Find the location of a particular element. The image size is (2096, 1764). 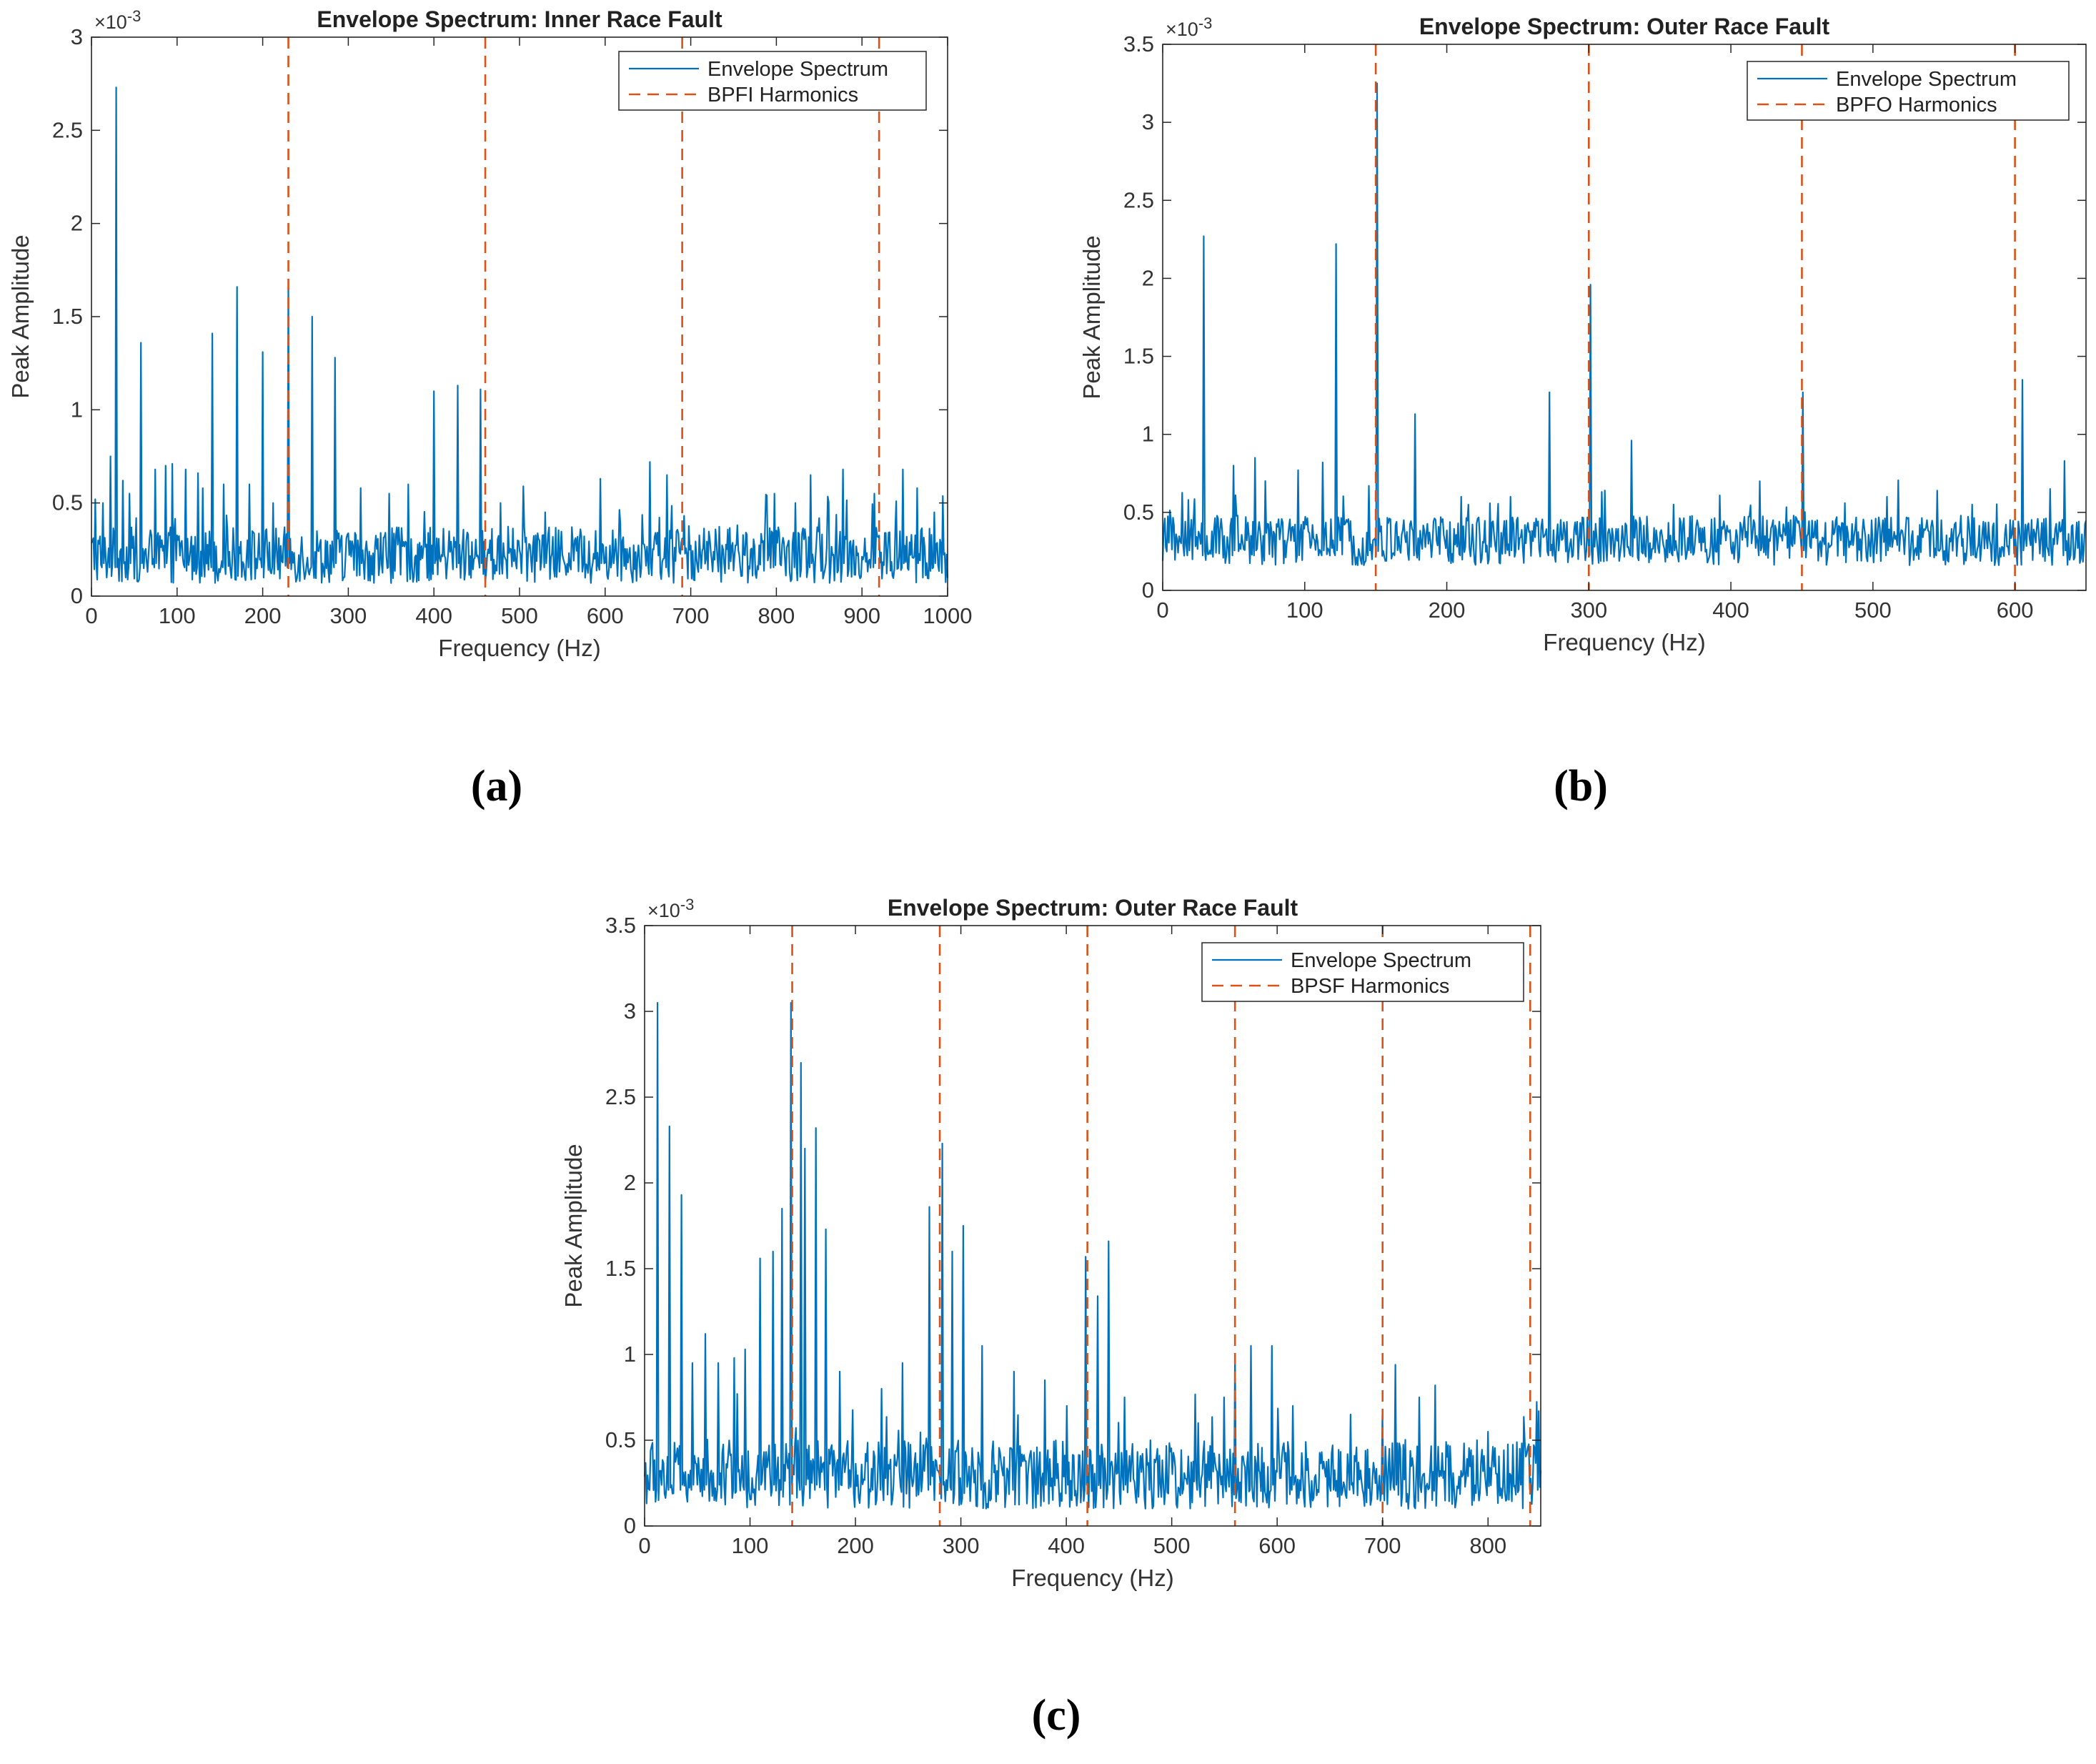

panel-label-b: (b) is located at coordinates (1581, 786).